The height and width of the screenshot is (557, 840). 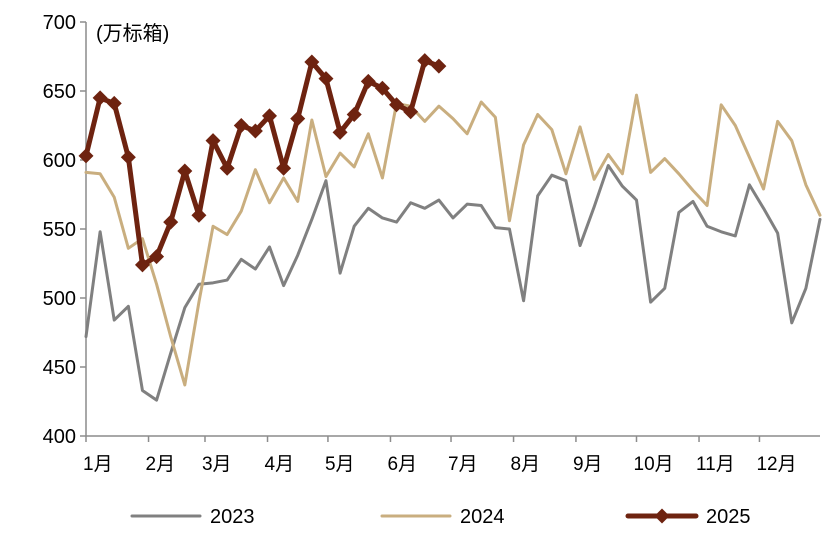 What do you see at coordinates (59, 23) in the screenshot?
I see `y-tick-label: 700` at bounding box center [59, 23].